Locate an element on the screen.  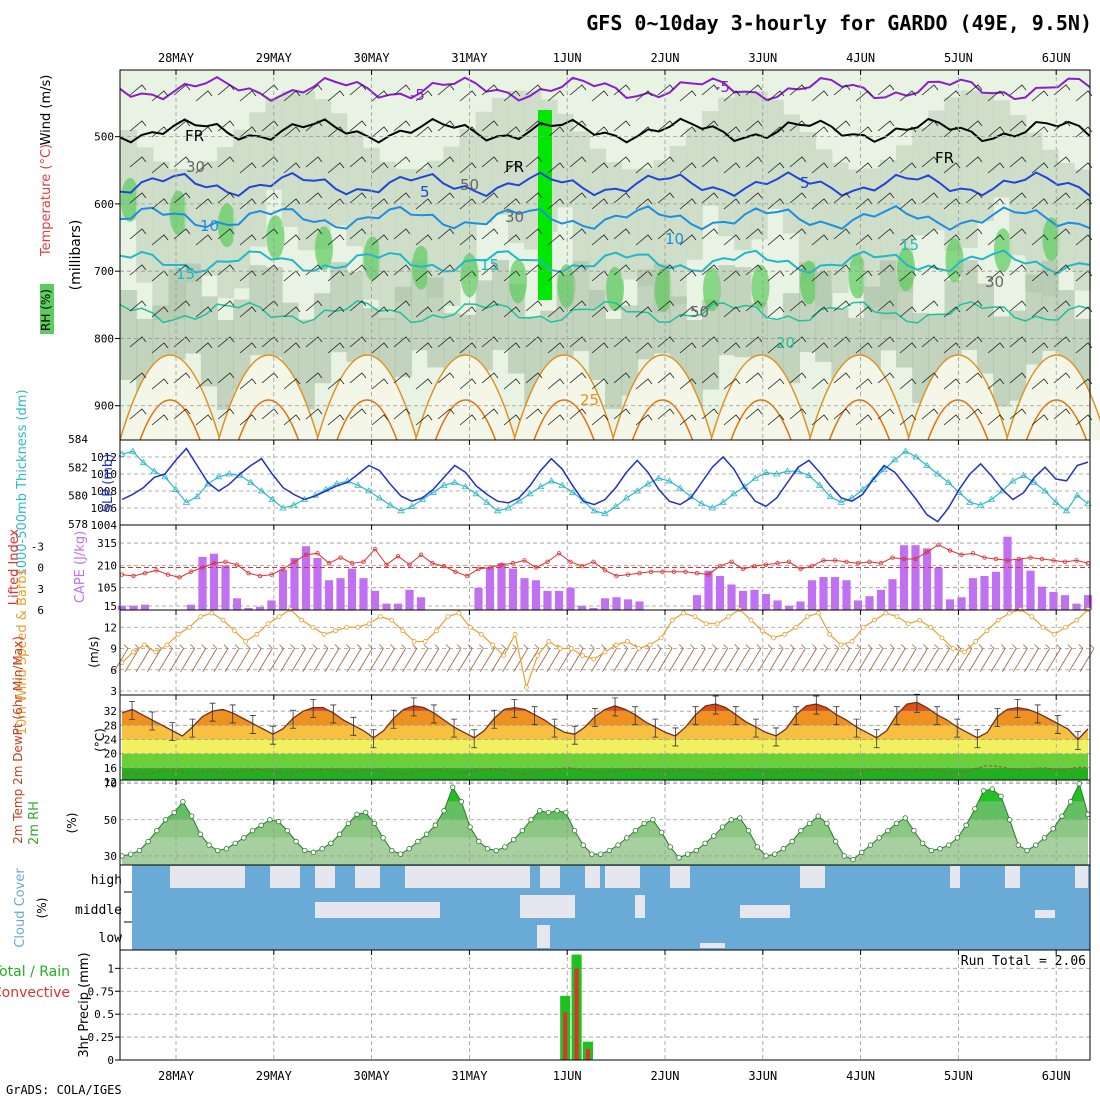
temp-25-contour is located at coordinates (465, 397).